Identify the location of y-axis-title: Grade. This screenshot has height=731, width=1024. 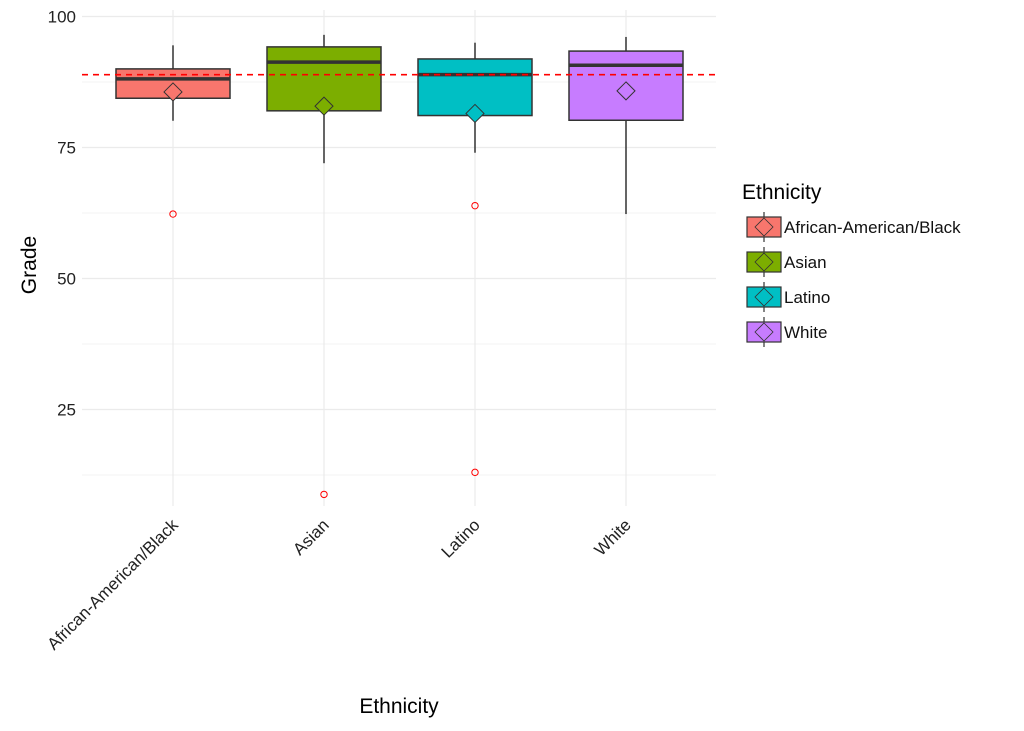
(29, 265).